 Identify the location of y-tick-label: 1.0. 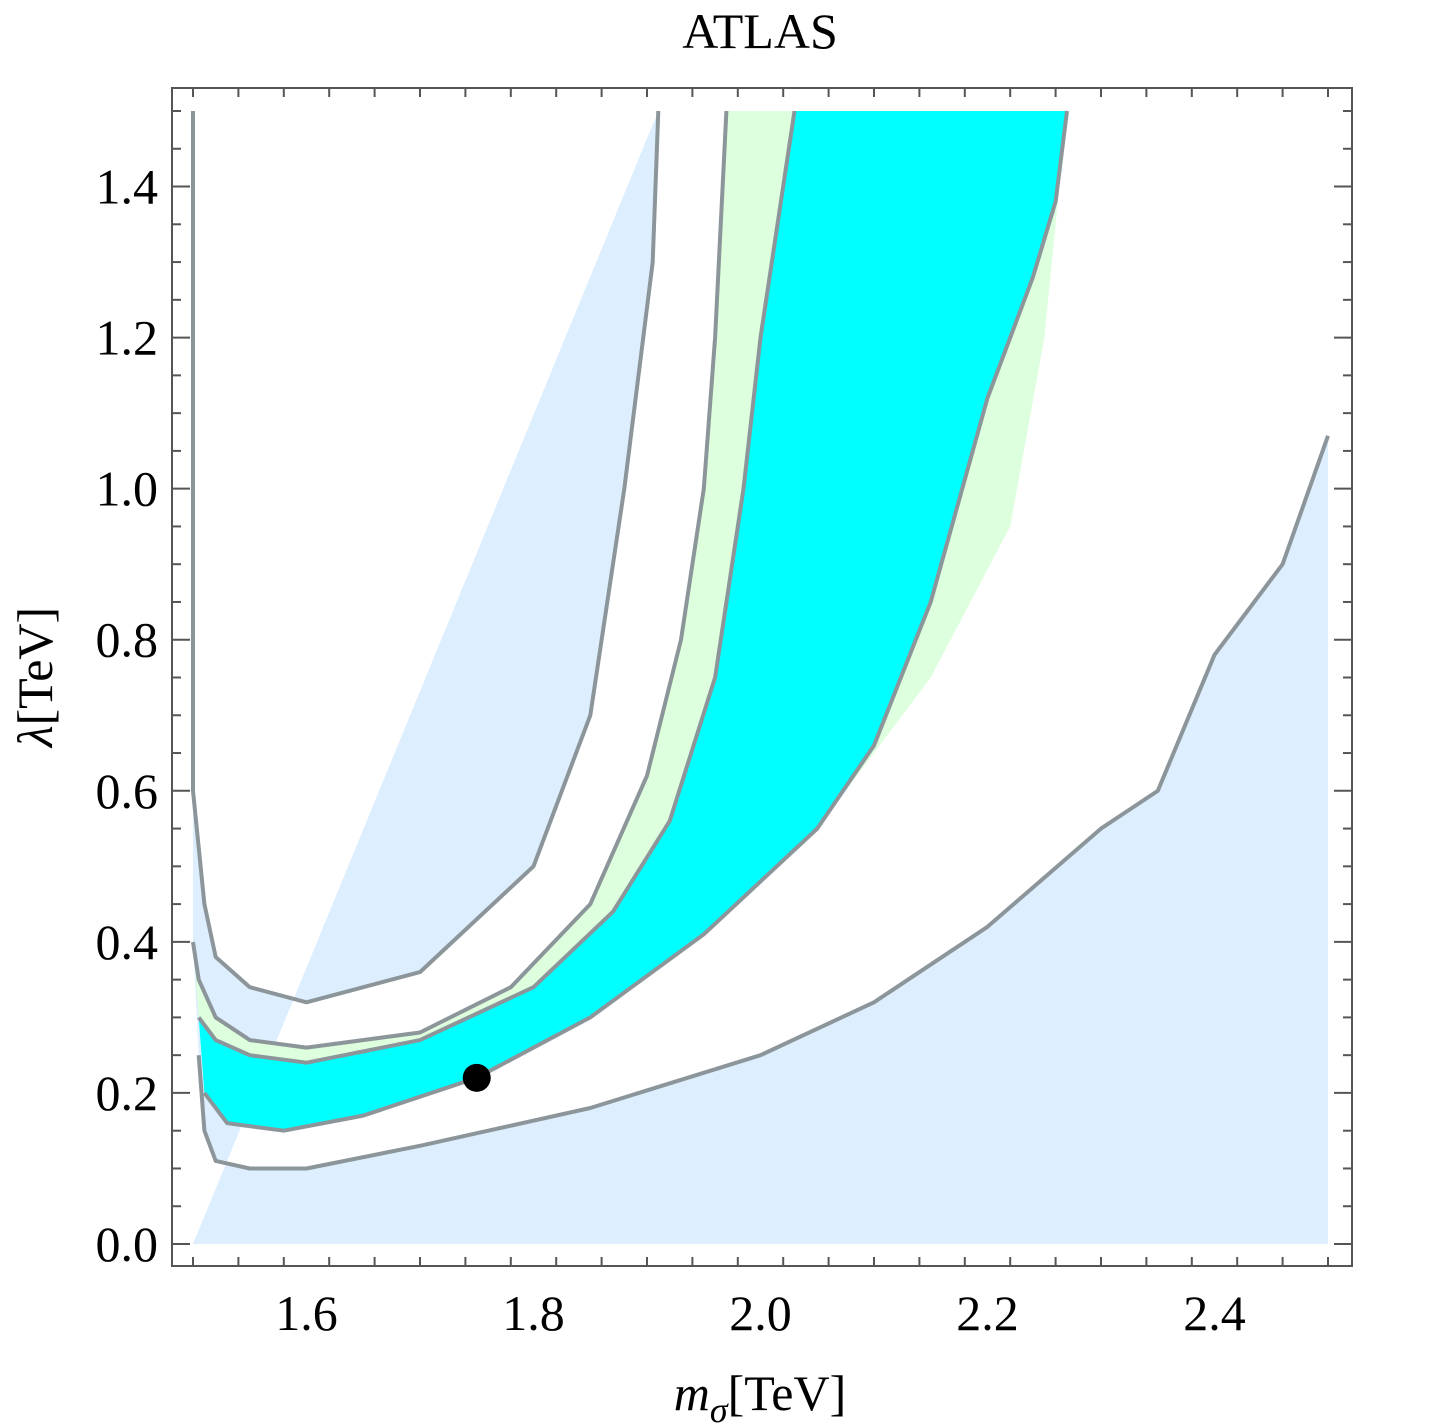
(127, 489).